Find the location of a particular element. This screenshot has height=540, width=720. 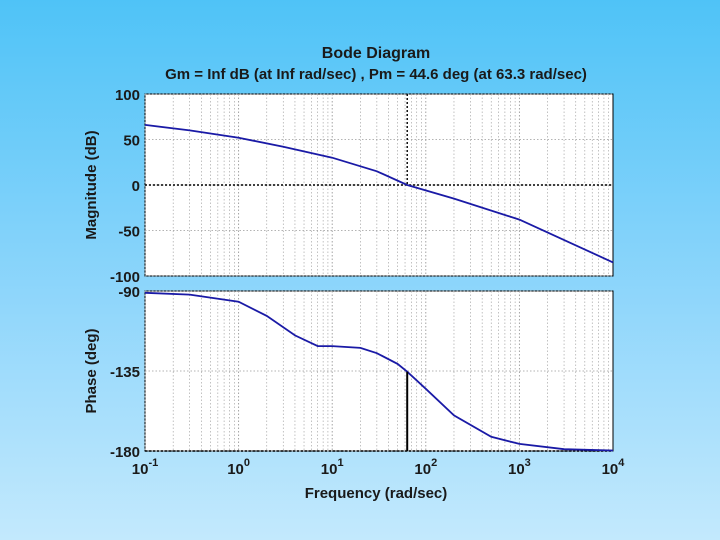

x-tick-exponent: -1 is located at coordinates (153, 463).